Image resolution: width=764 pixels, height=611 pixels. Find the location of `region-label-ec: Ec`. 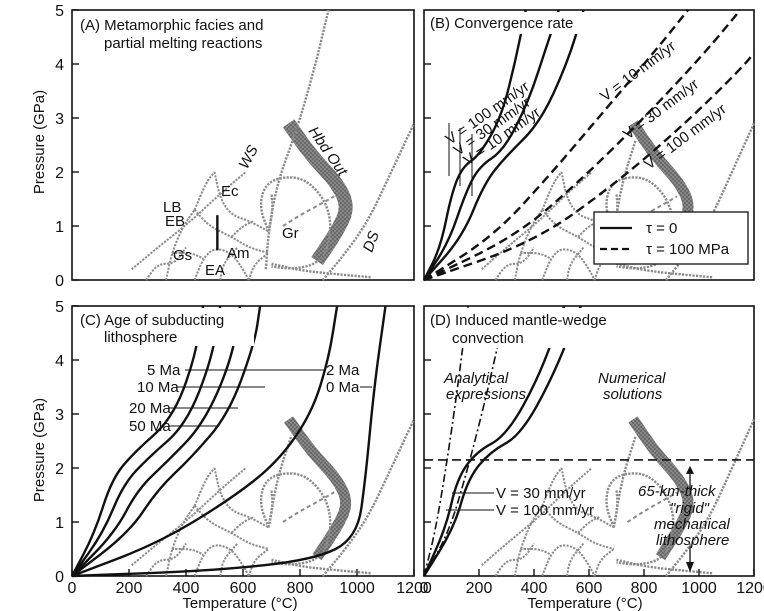

region-label-ec: Ec is located at coordinates (230, 191).